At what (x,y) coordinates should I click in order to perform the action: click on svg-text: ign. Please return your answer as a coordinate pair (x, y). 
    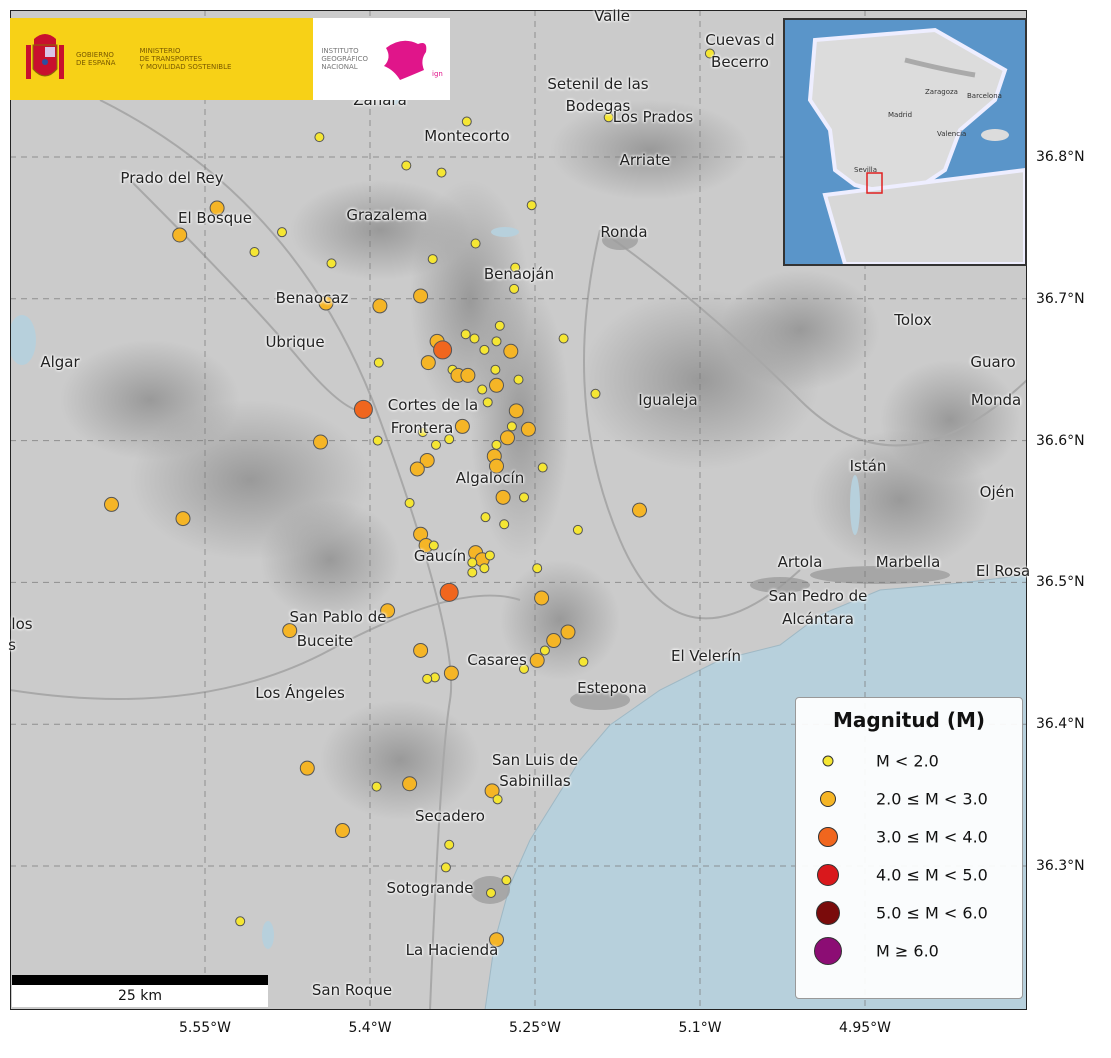
    Looking at the image, I should click on (437, 74).